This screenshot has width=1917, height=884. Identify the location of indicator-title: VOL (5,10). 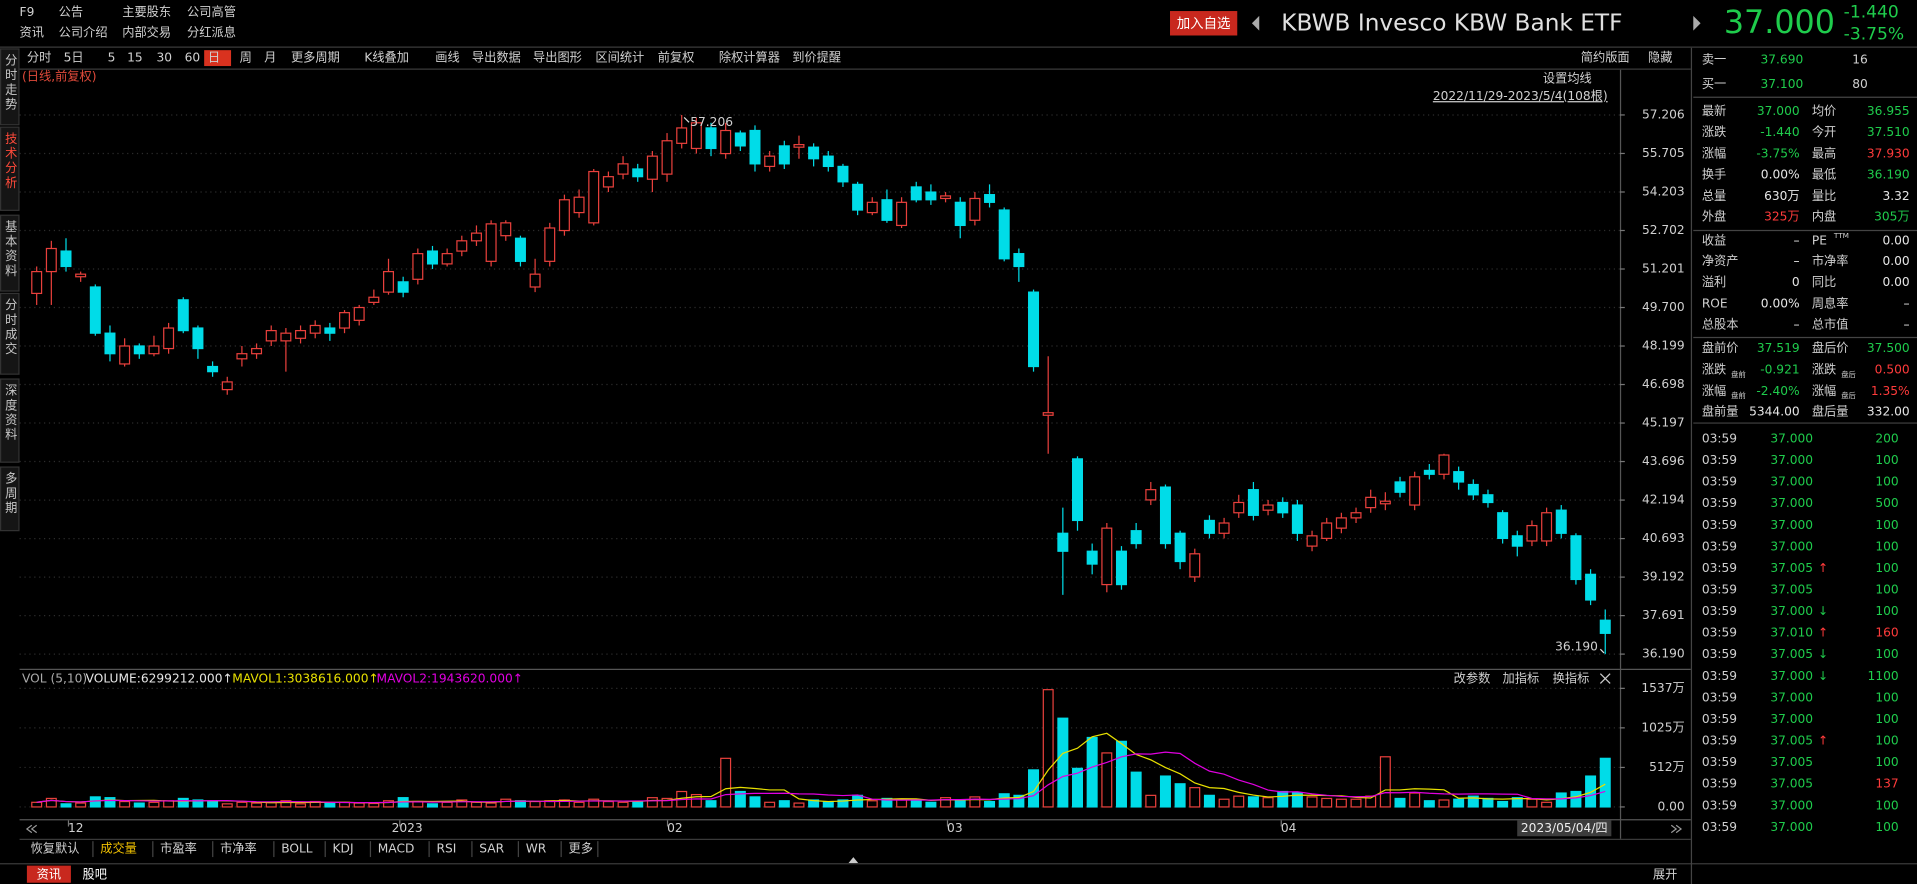
(54, 679).